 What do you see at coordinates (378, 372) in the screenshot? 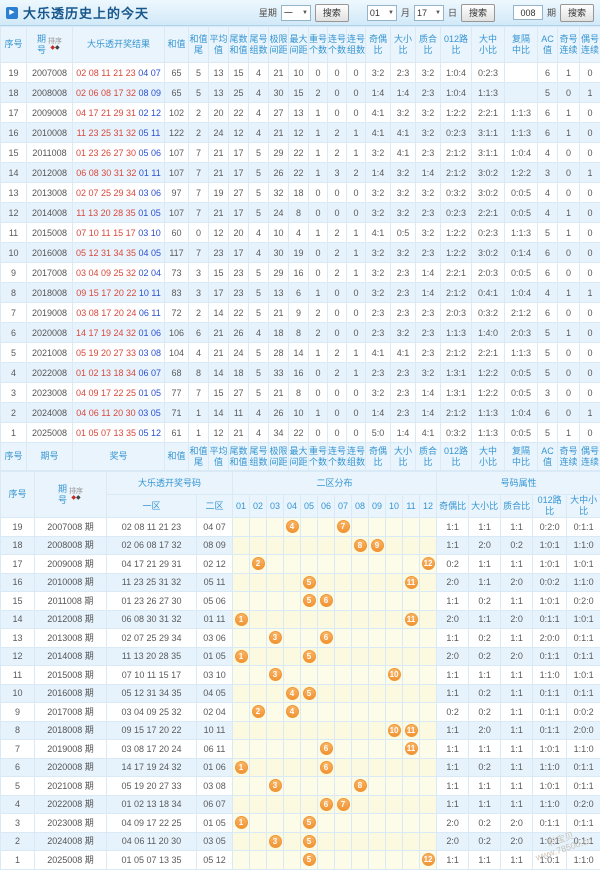
I see `stat-cell: 2:3` at bounding box center [378, 372].